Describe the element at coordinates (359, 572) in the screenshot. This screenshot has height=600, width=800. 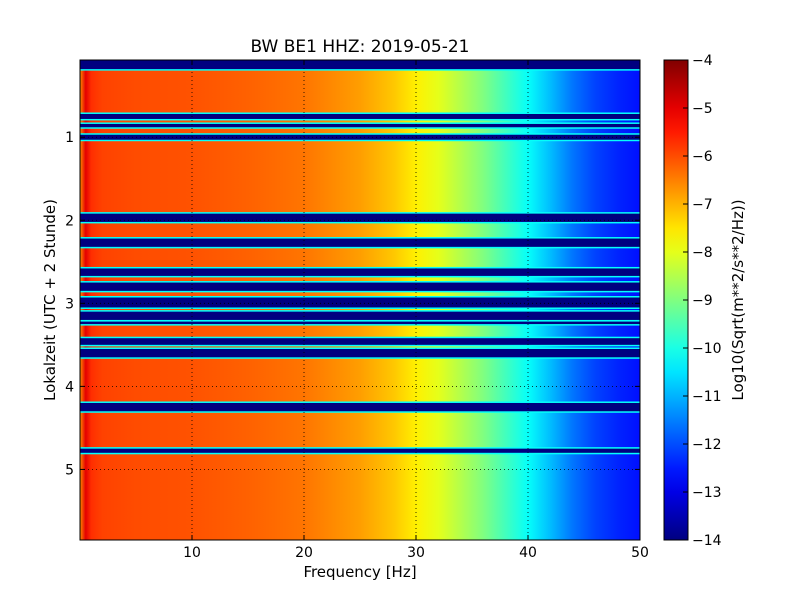
I see `x-axis-label: Frequency [Hz]` at that location.